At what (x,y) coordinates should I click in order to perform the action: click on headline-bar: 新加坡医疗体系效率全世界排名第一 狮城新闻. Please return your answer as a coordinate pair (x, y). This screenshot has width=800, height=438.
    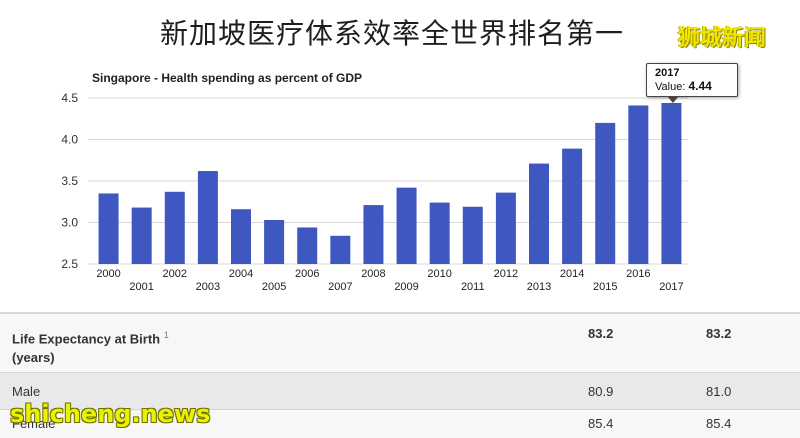
    Looking at the image, I should click on (400, 31).